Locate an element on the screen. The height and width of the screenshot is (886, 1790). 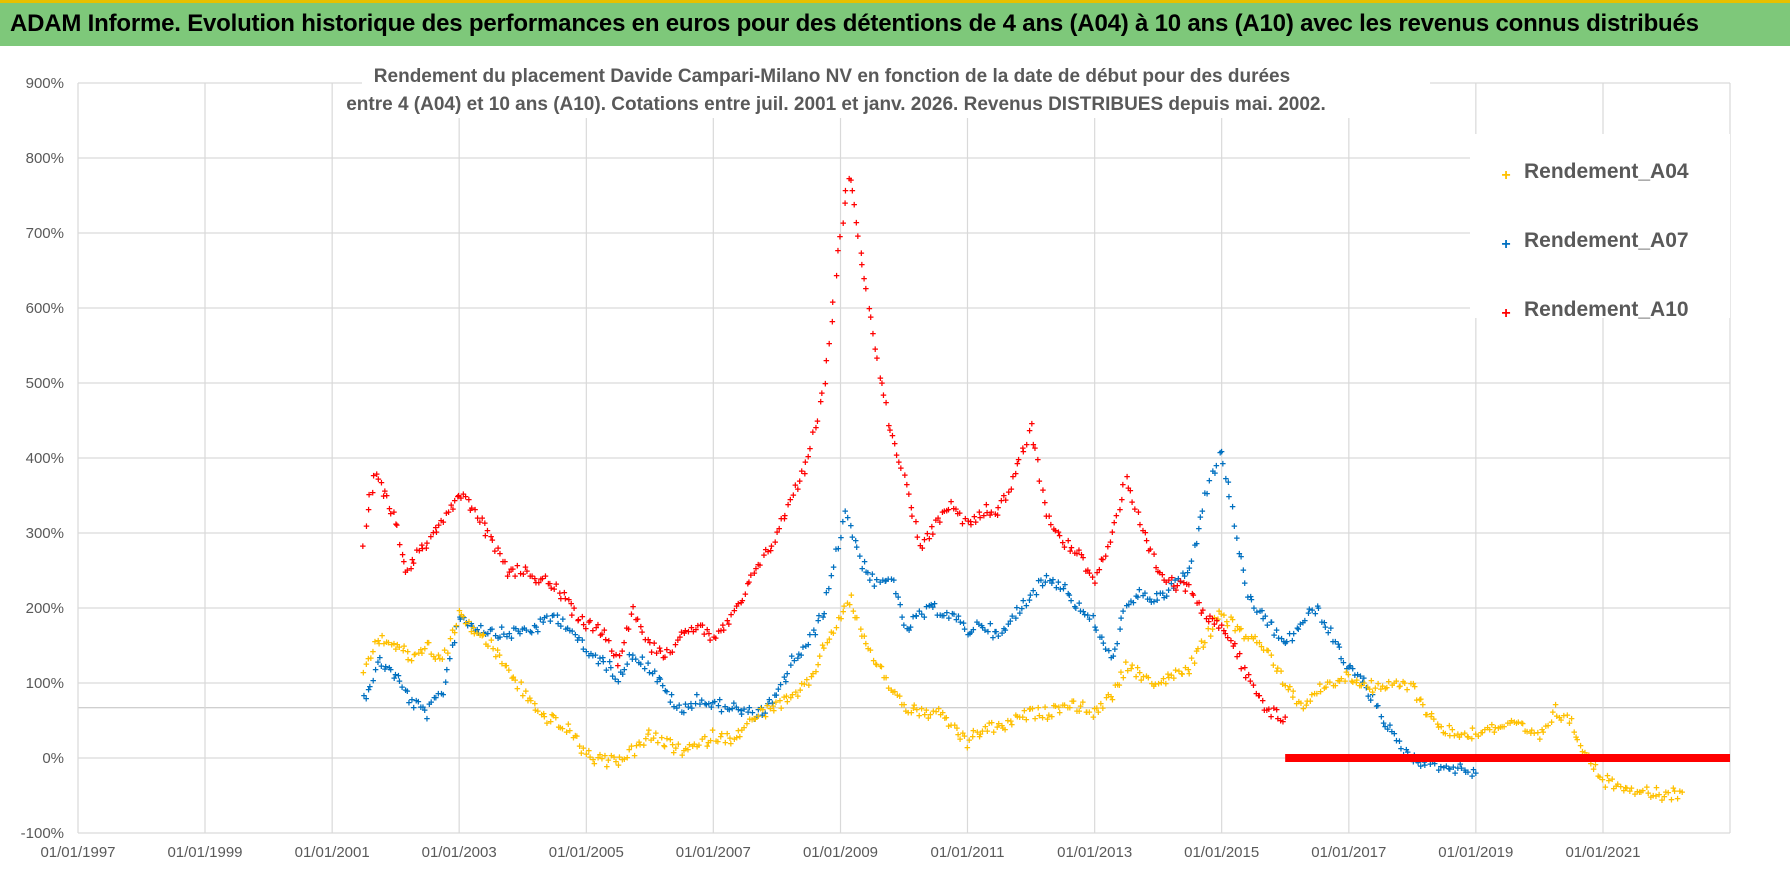
subtitle-background is located at coordinates (896, 89).